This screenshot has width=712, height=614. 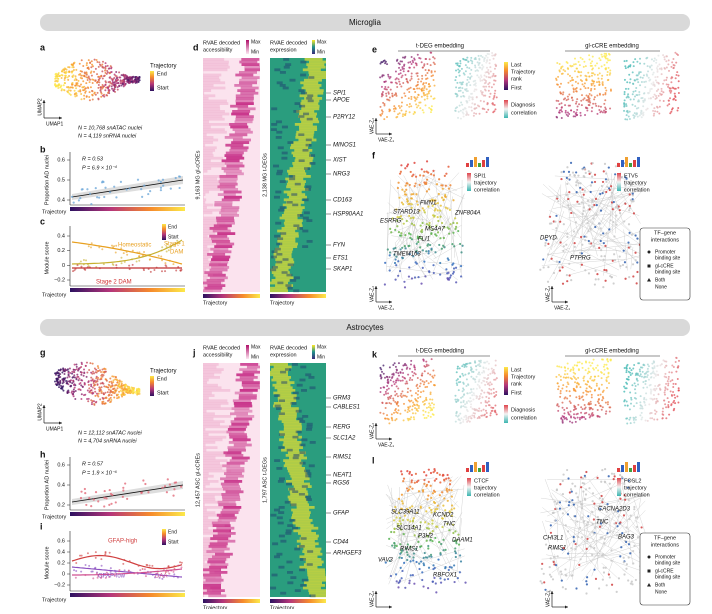 What do you see at coordinates (516, 79) in the screenshot?
I see `label: rank` at bounding box center [516, 79].